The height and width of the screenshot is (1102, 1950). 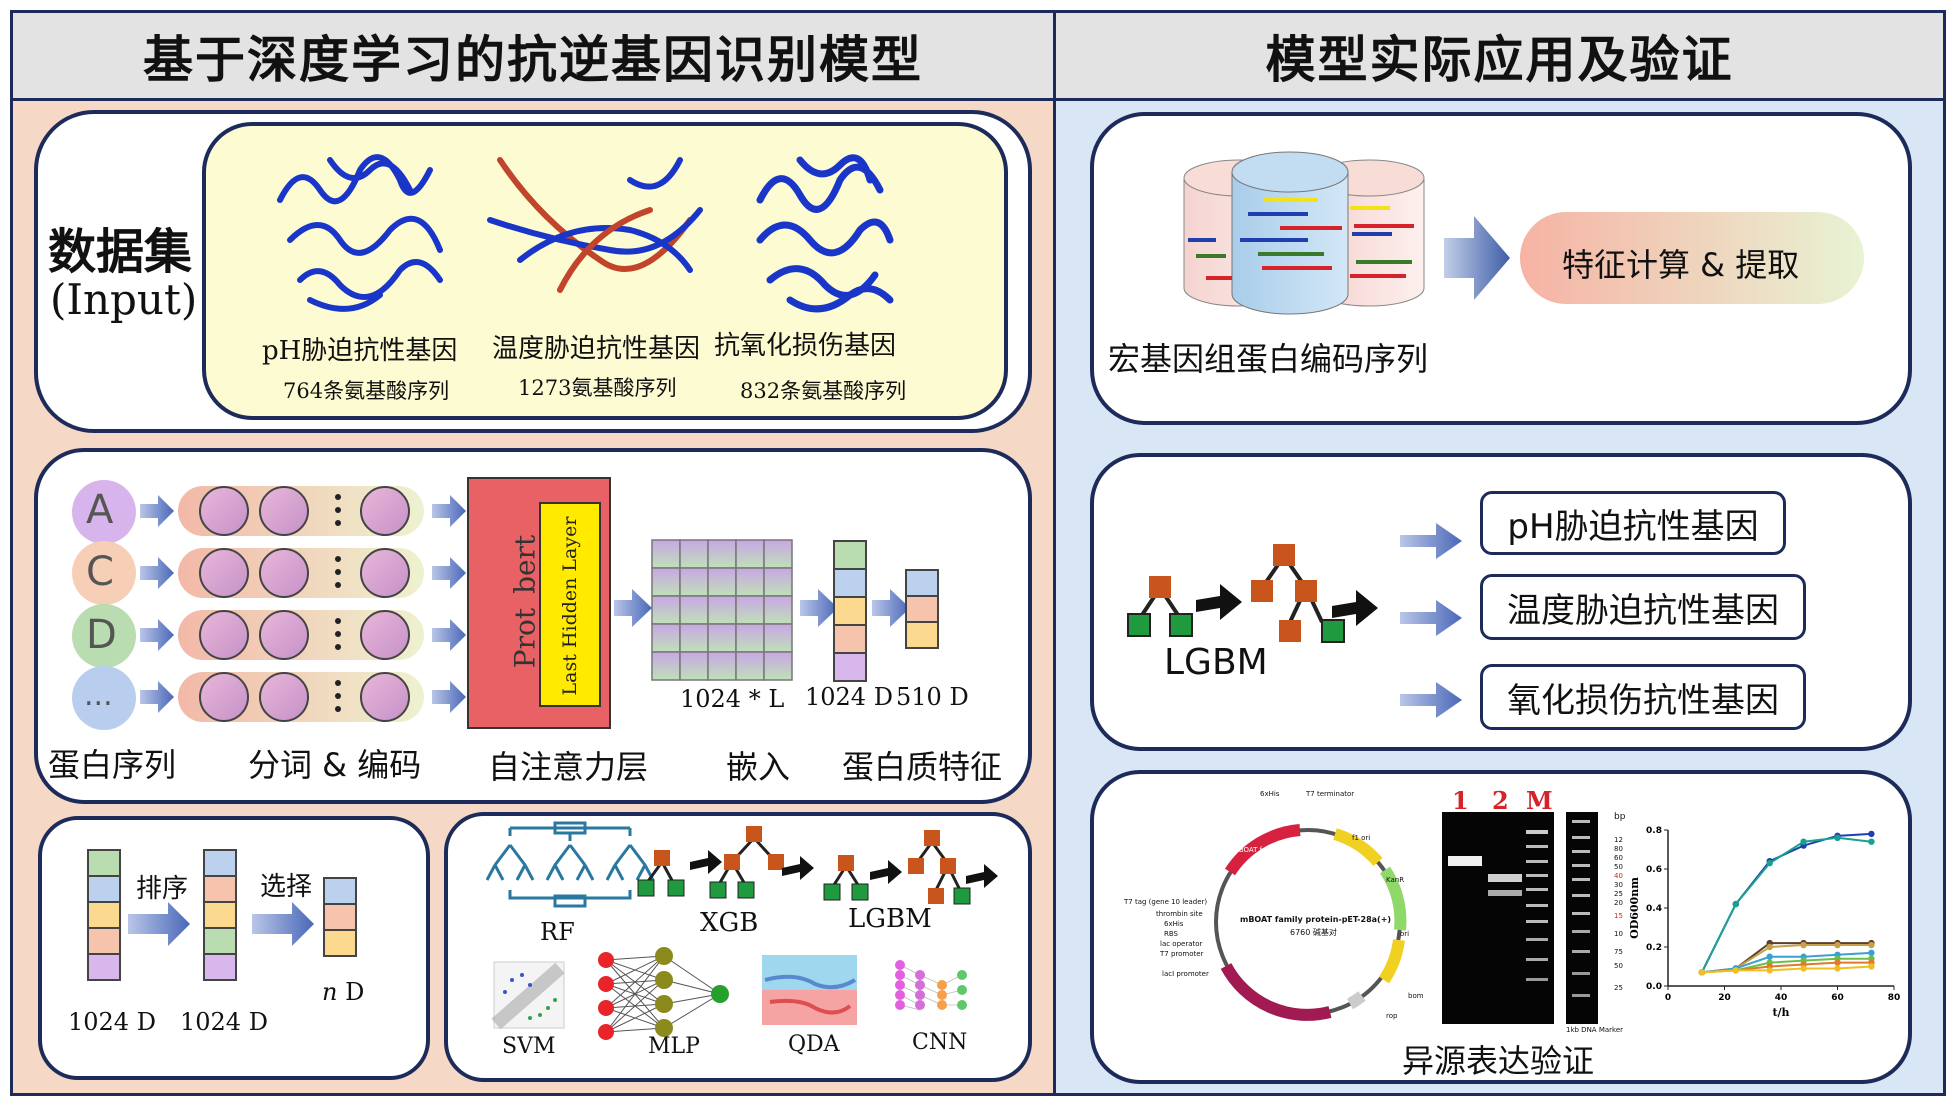 I want to click on gel-image, so click(x=1520, y=918).